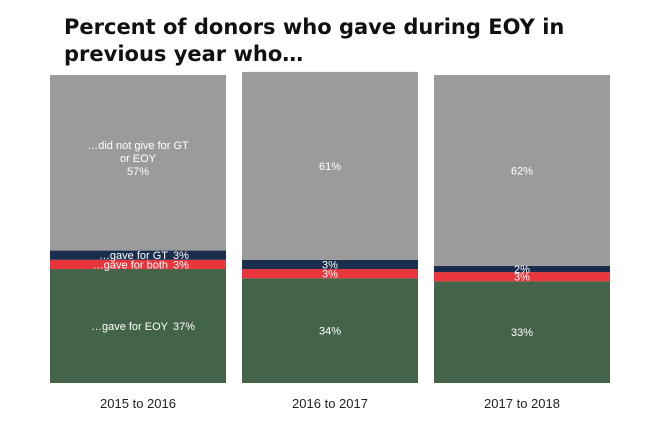 Image resolution: width=669 pixels, height=445 pixels. I want to click on segment-label: …gave for GT, so click(133, 256).